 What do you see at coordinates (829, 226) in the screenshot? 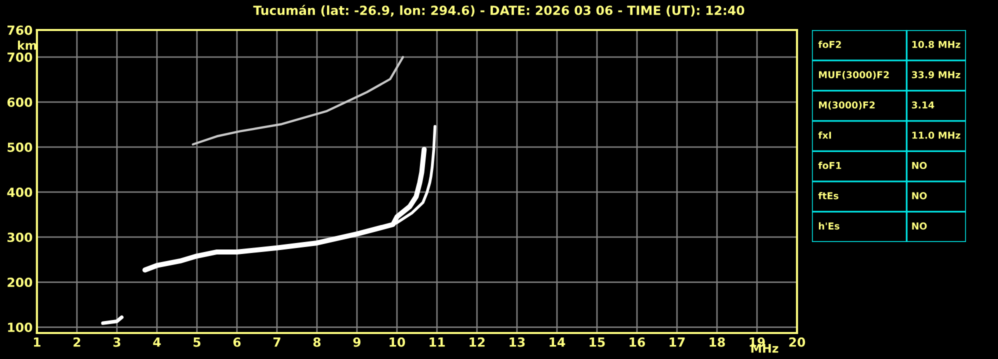
I see `category-label: h'Es` at bounding box center [829, 226].